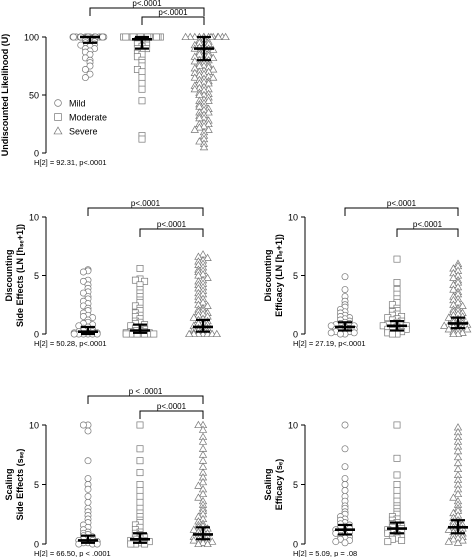 This screenshot has height=557, width=474. I want to click on legend-label: Moderate, so click(88, 118).